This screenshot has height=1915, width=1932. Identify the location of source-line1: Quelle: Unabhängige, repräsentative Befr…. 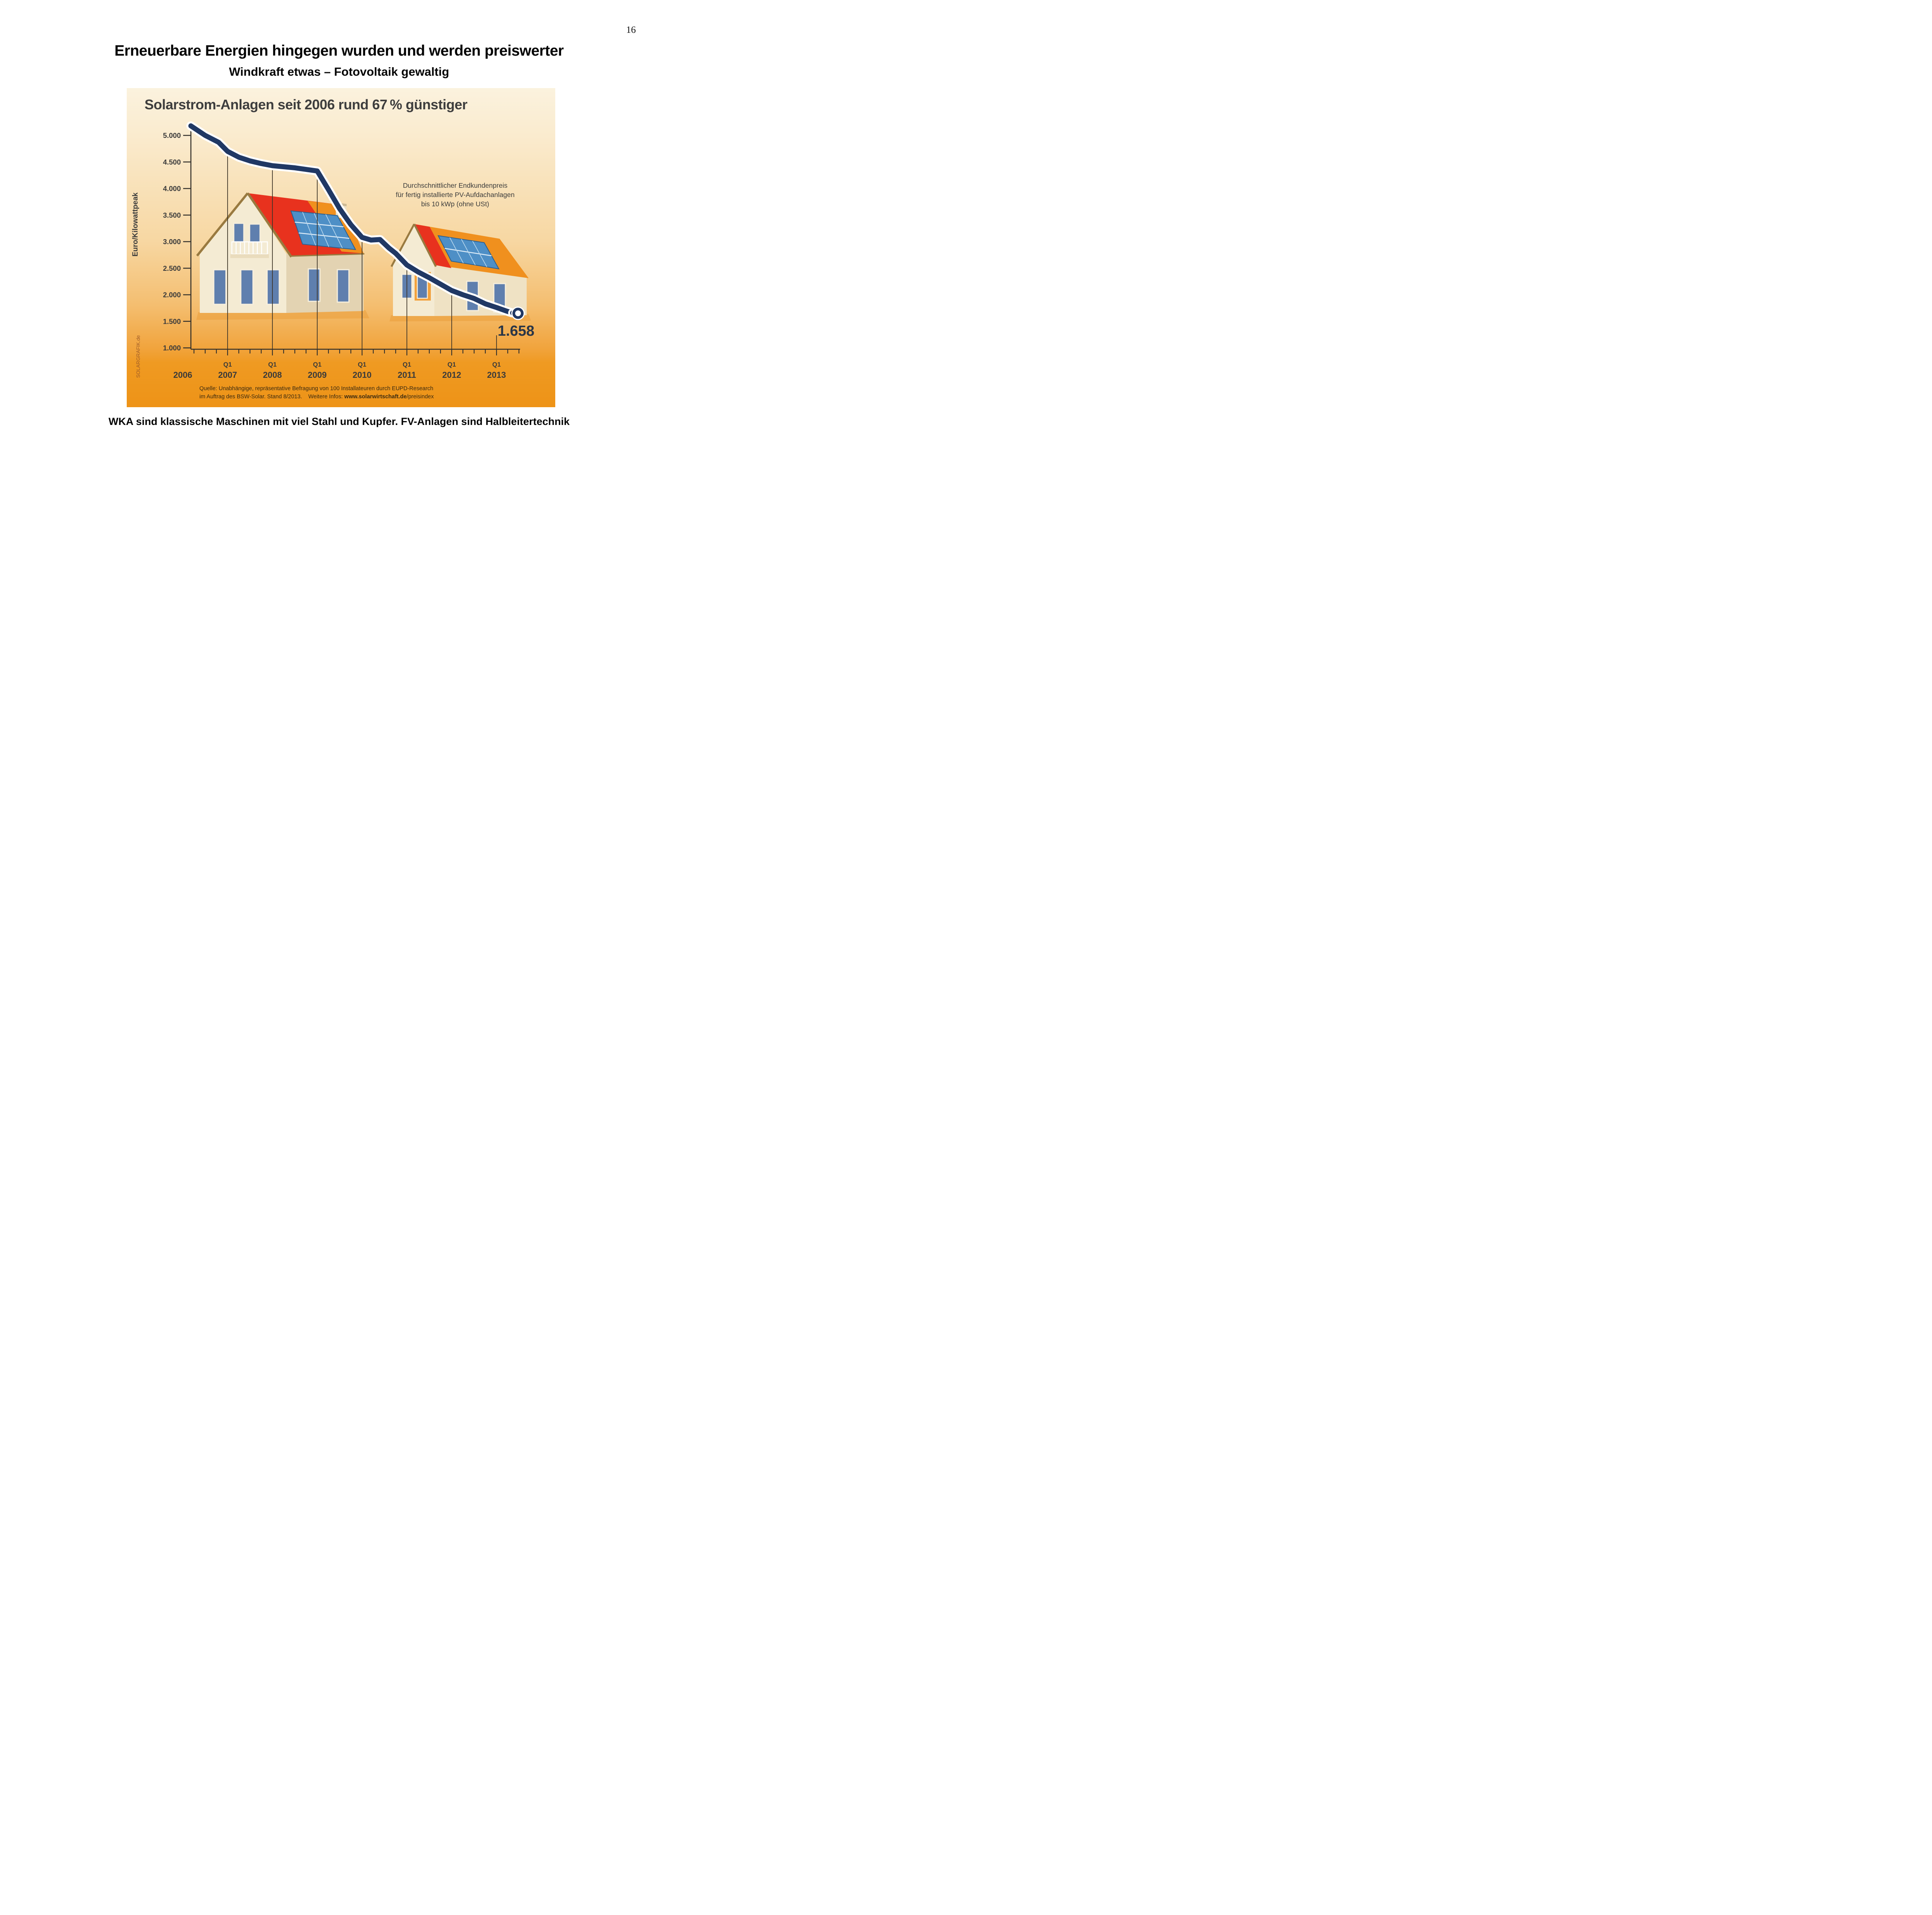
(316, 389).